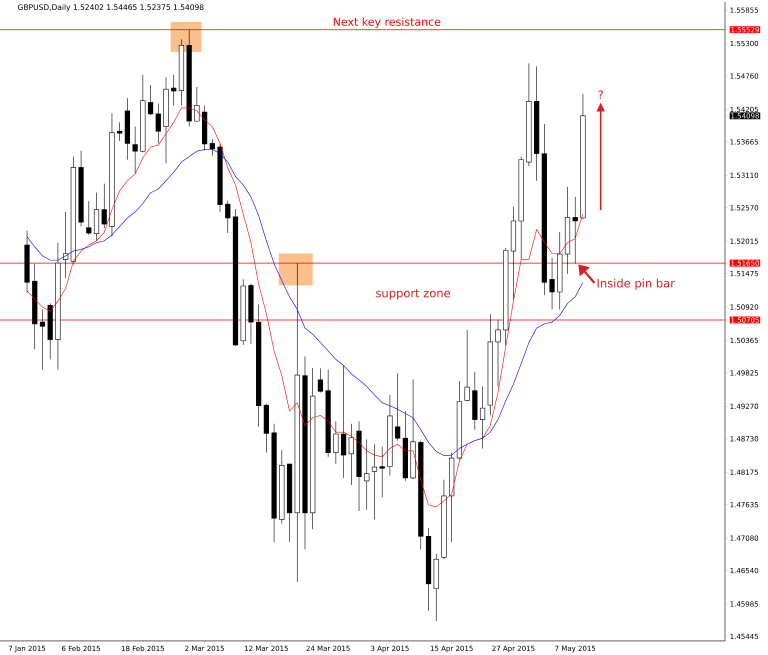 The height and width of the screenshot is (655, 768). Describe the element at coordinates (413, 294) in the screenshot. I see `annotation: support zone` at that location.